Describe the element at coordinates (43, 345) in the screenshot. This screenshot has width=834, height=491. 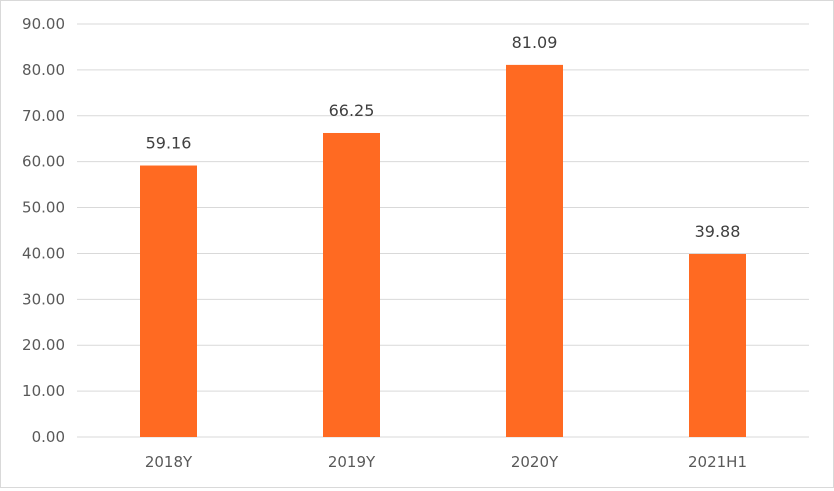
I see `y-tick-label: 20.00` at that location.